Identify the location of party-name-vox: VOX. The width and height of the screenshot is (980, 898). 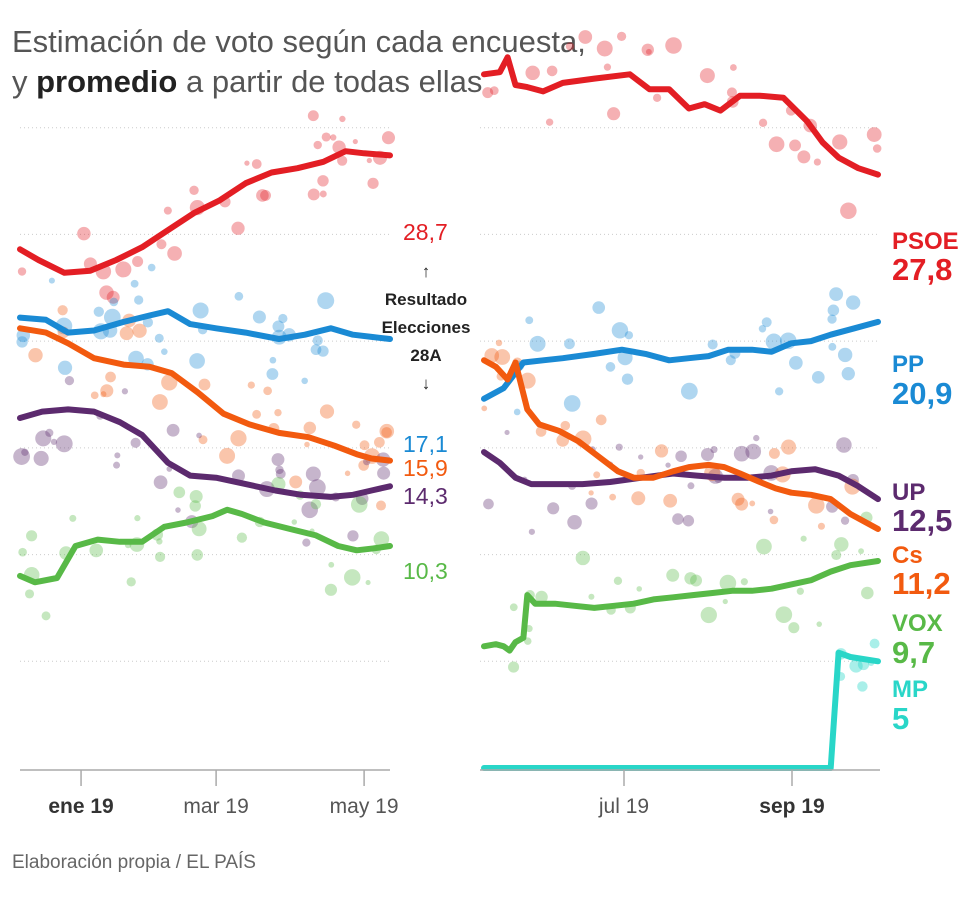
(917, 623).